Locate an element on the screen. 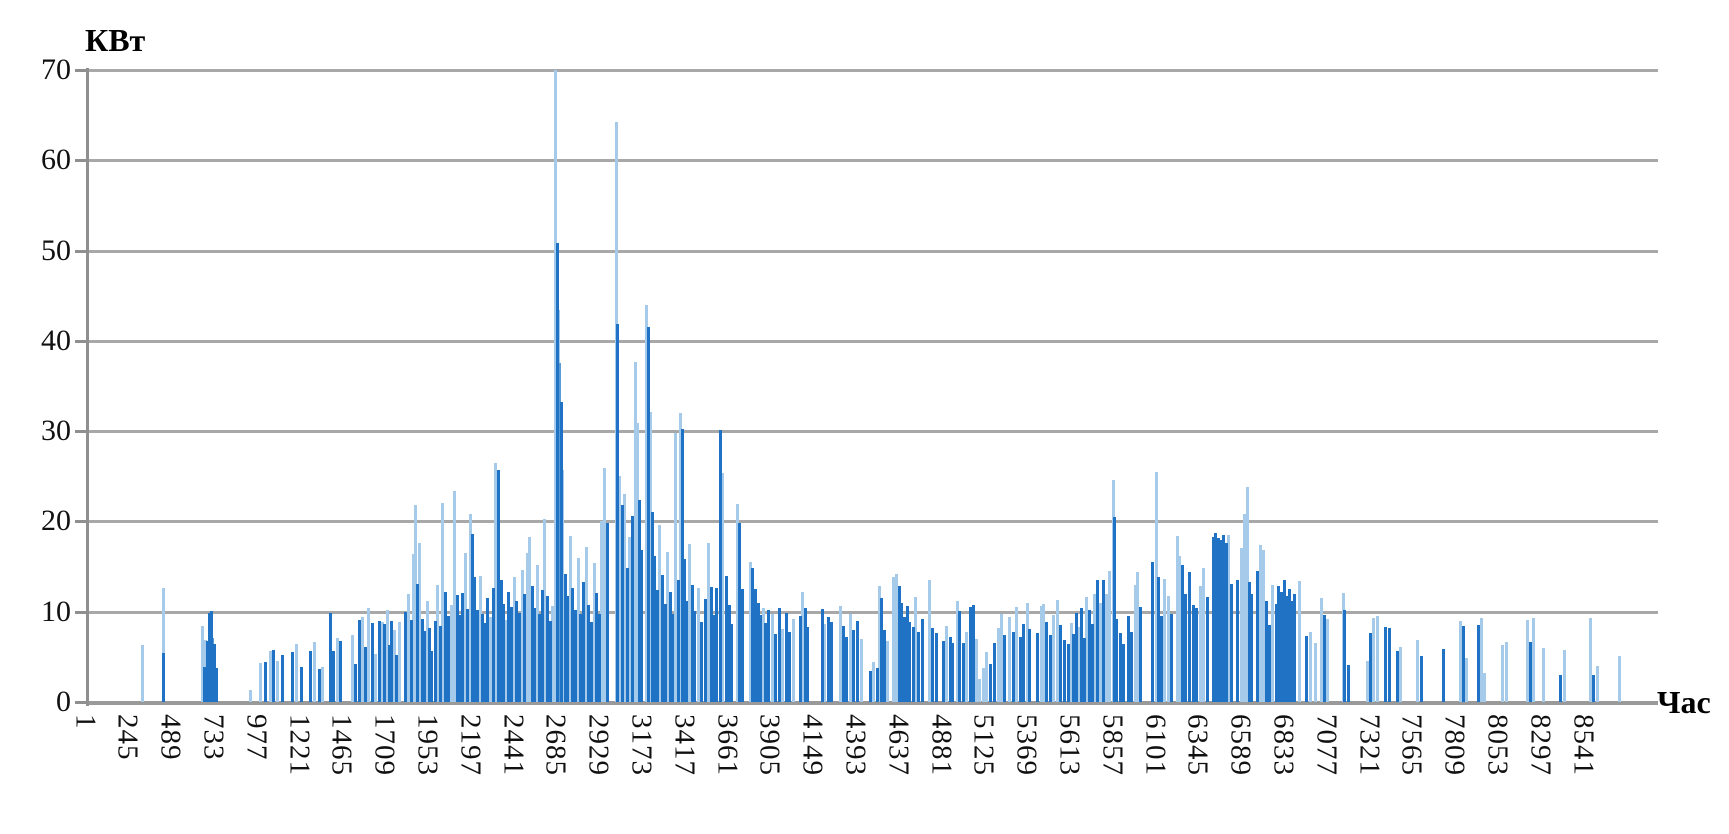 The width and height of the screenshot is (1729, 834). bar-h2728 is located at coordinates (563, 586).